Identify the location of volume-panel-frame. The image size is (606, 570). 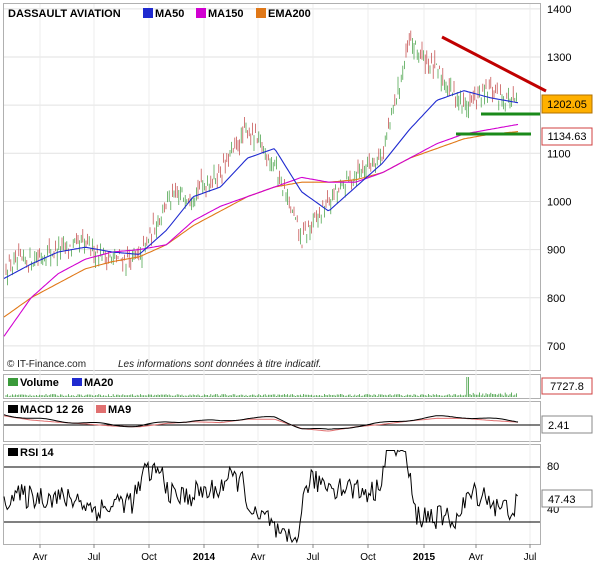
(272, 386).